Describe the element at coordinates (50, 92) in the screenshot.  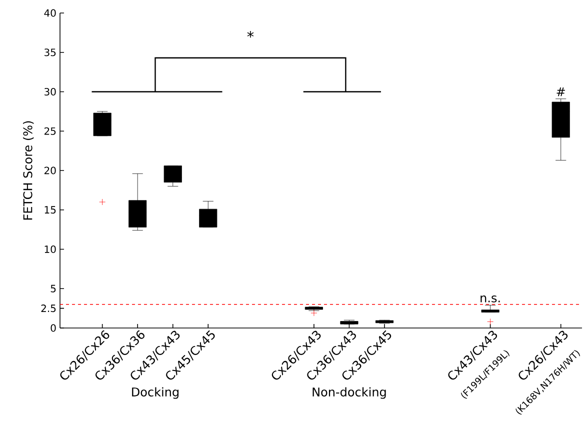
I see `y-tick-label: 30` at that location.